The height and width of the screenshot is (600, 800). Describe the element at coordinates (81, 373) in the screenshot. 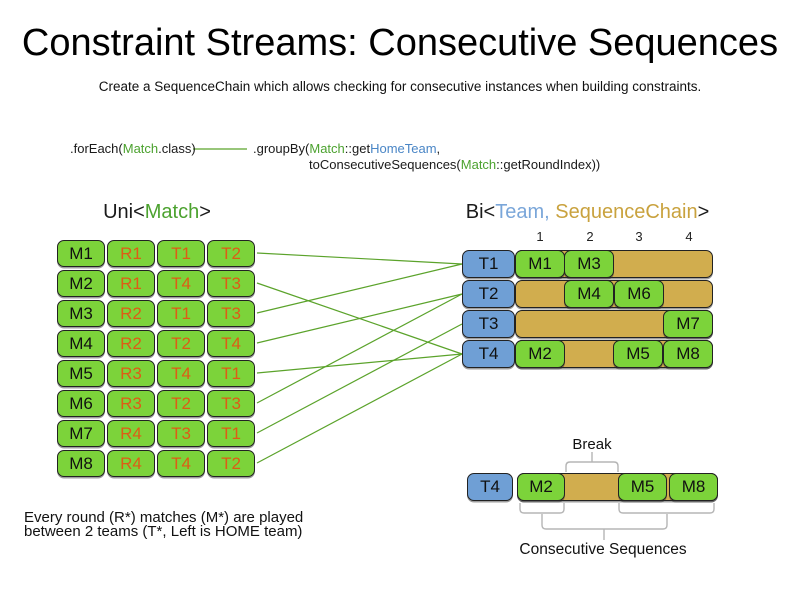

I see `uni-cell-match: M5` at that location.